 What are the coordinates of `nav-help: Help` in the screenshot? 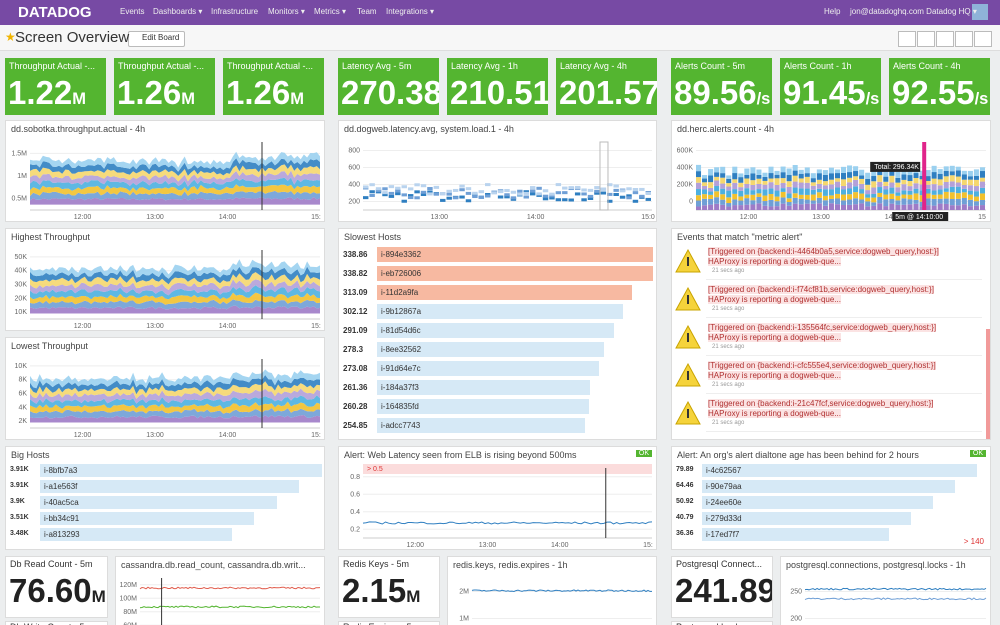 It's located at (832, 11).